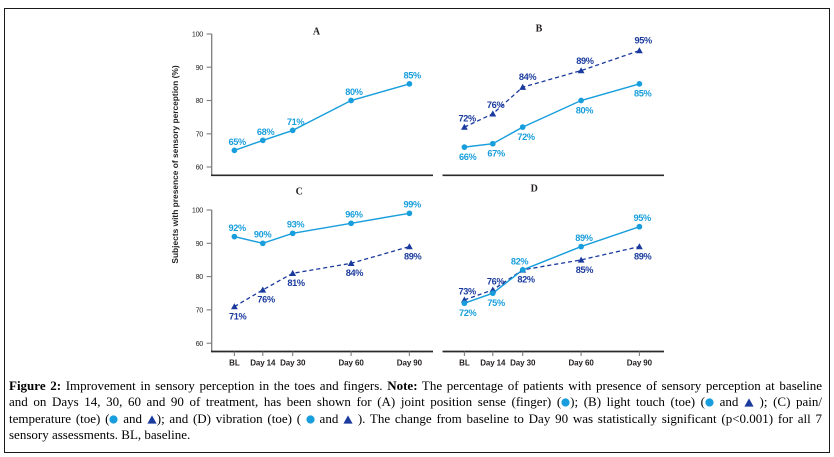  Describe the element at coordinates (496, 154) in the screenshot. I see `svg-text: 67%` at that location.